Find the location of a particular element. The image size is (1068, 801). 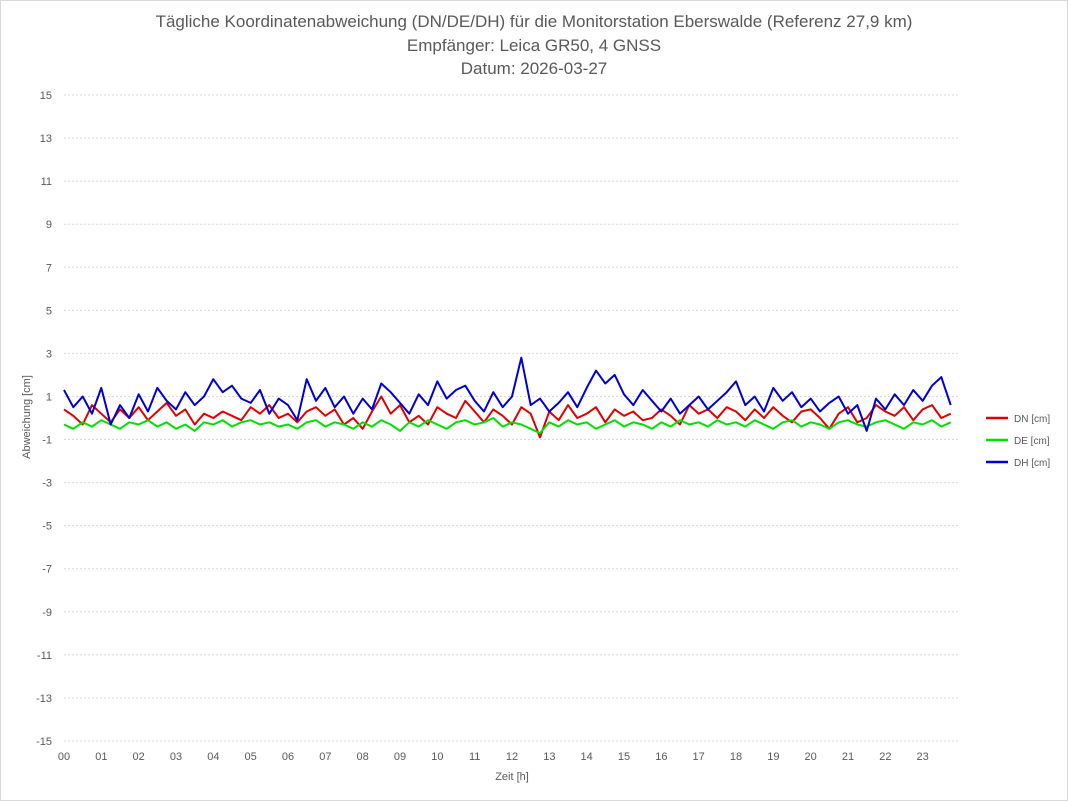

x-tick-label: 23 is located at coordinates (923, 757).